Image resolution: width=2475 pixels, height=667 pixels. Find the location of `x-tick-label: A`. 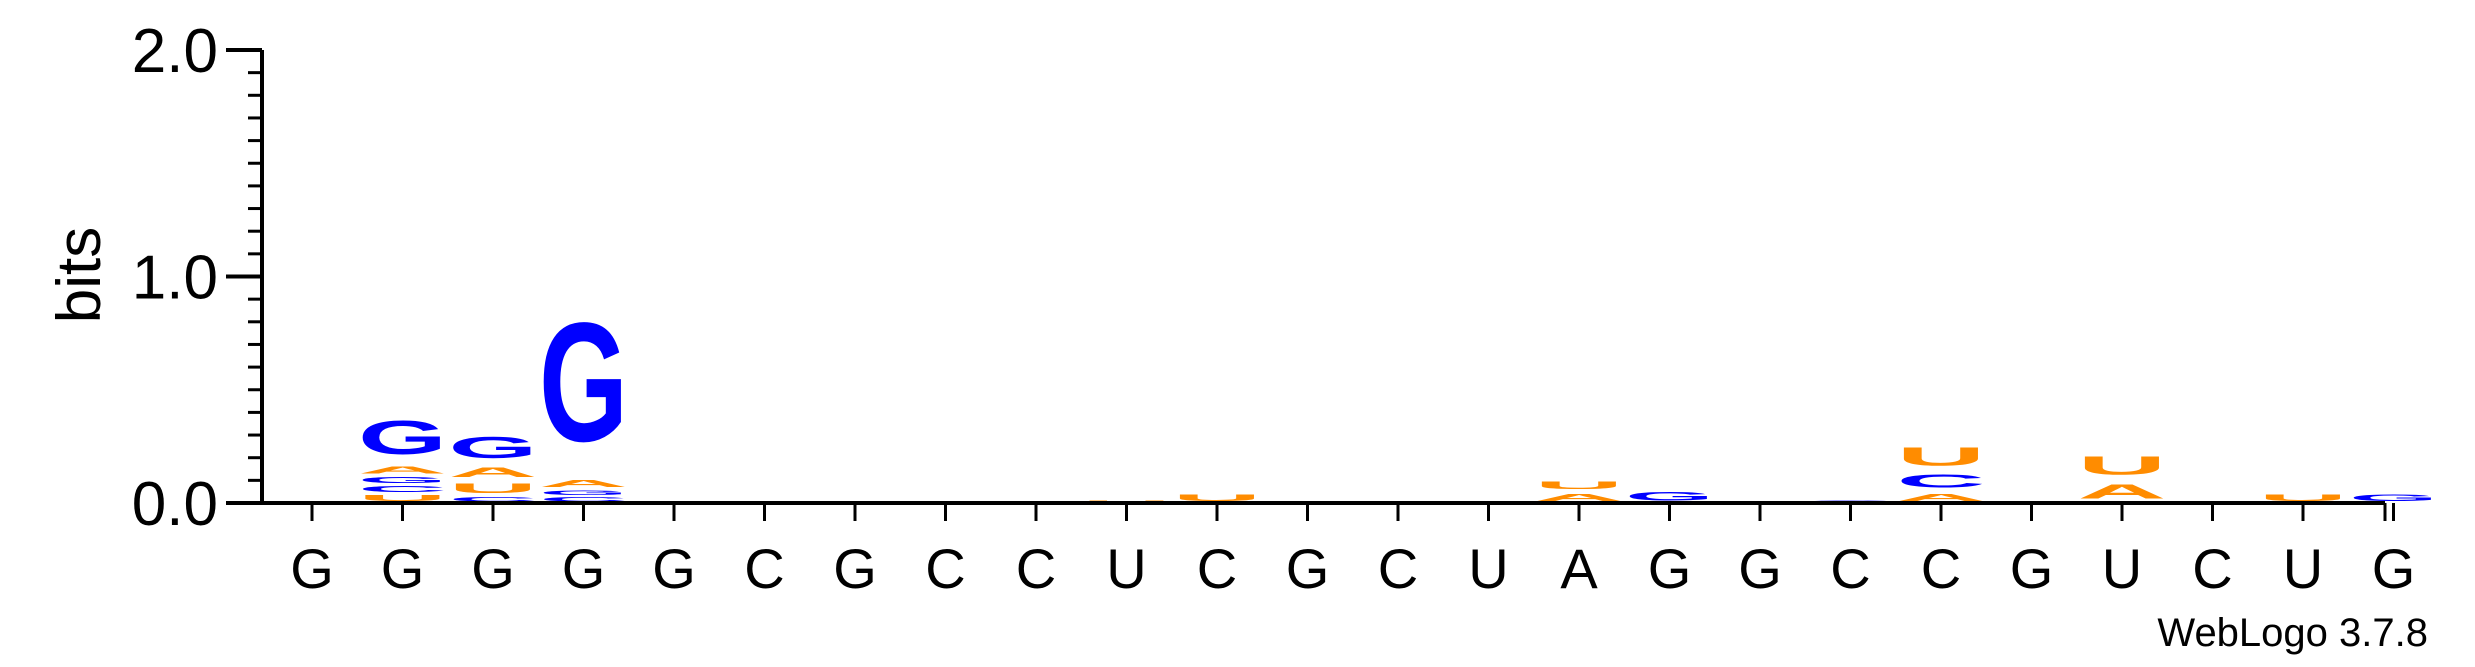

x-tick-label: A is located at coordinates (1579, 568).